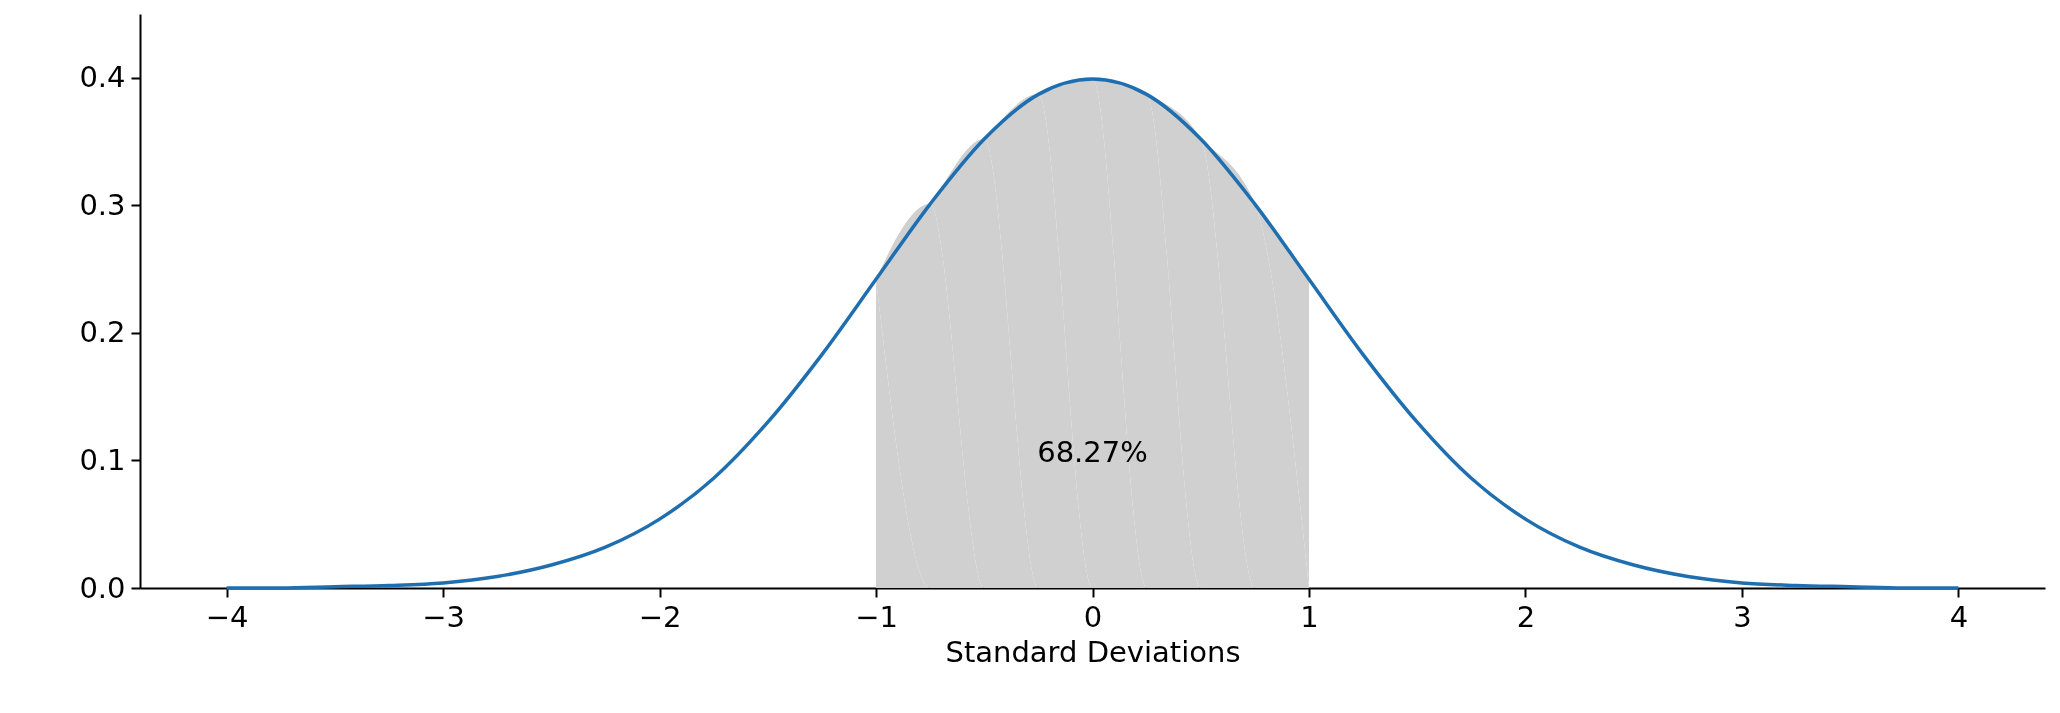  Describe the element at coordinates (1959, 616) in the screenshot. I see `x-tick-label: 4` at that location.